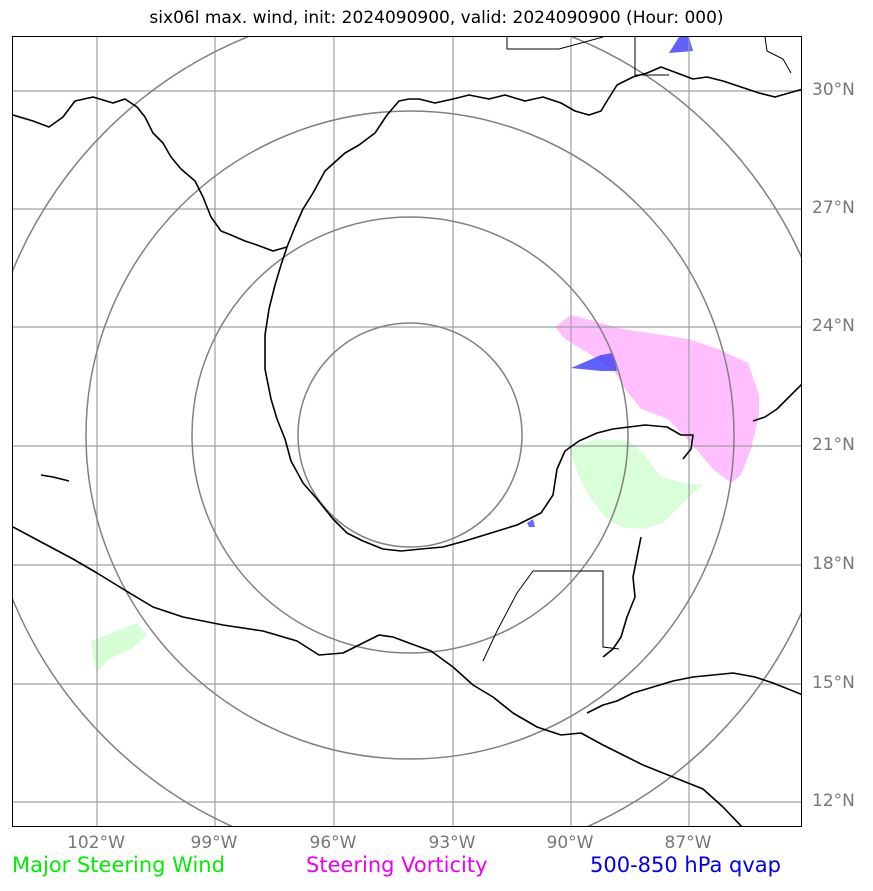 The height and width of the screenshot is (891, 873). I want to click on steering-wind-area-pacific, so click(119, 648).